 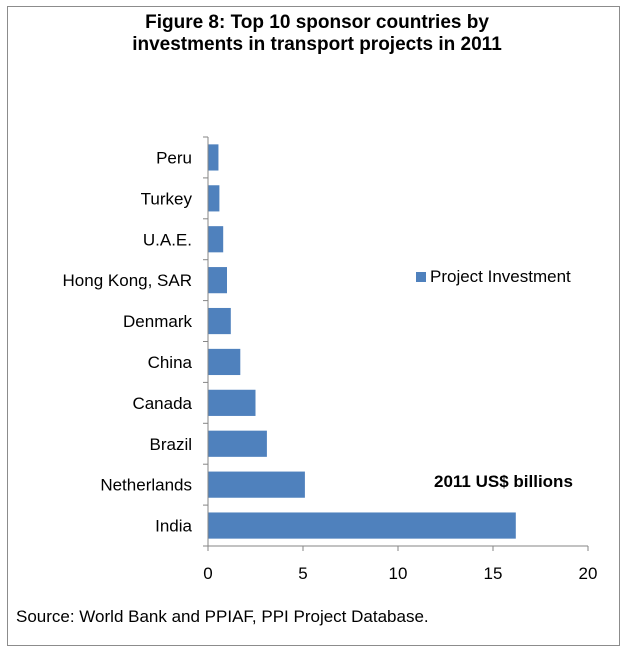 I want to click on y-tick-label: Hong Kong, SAR, so click(x=127, y=280).